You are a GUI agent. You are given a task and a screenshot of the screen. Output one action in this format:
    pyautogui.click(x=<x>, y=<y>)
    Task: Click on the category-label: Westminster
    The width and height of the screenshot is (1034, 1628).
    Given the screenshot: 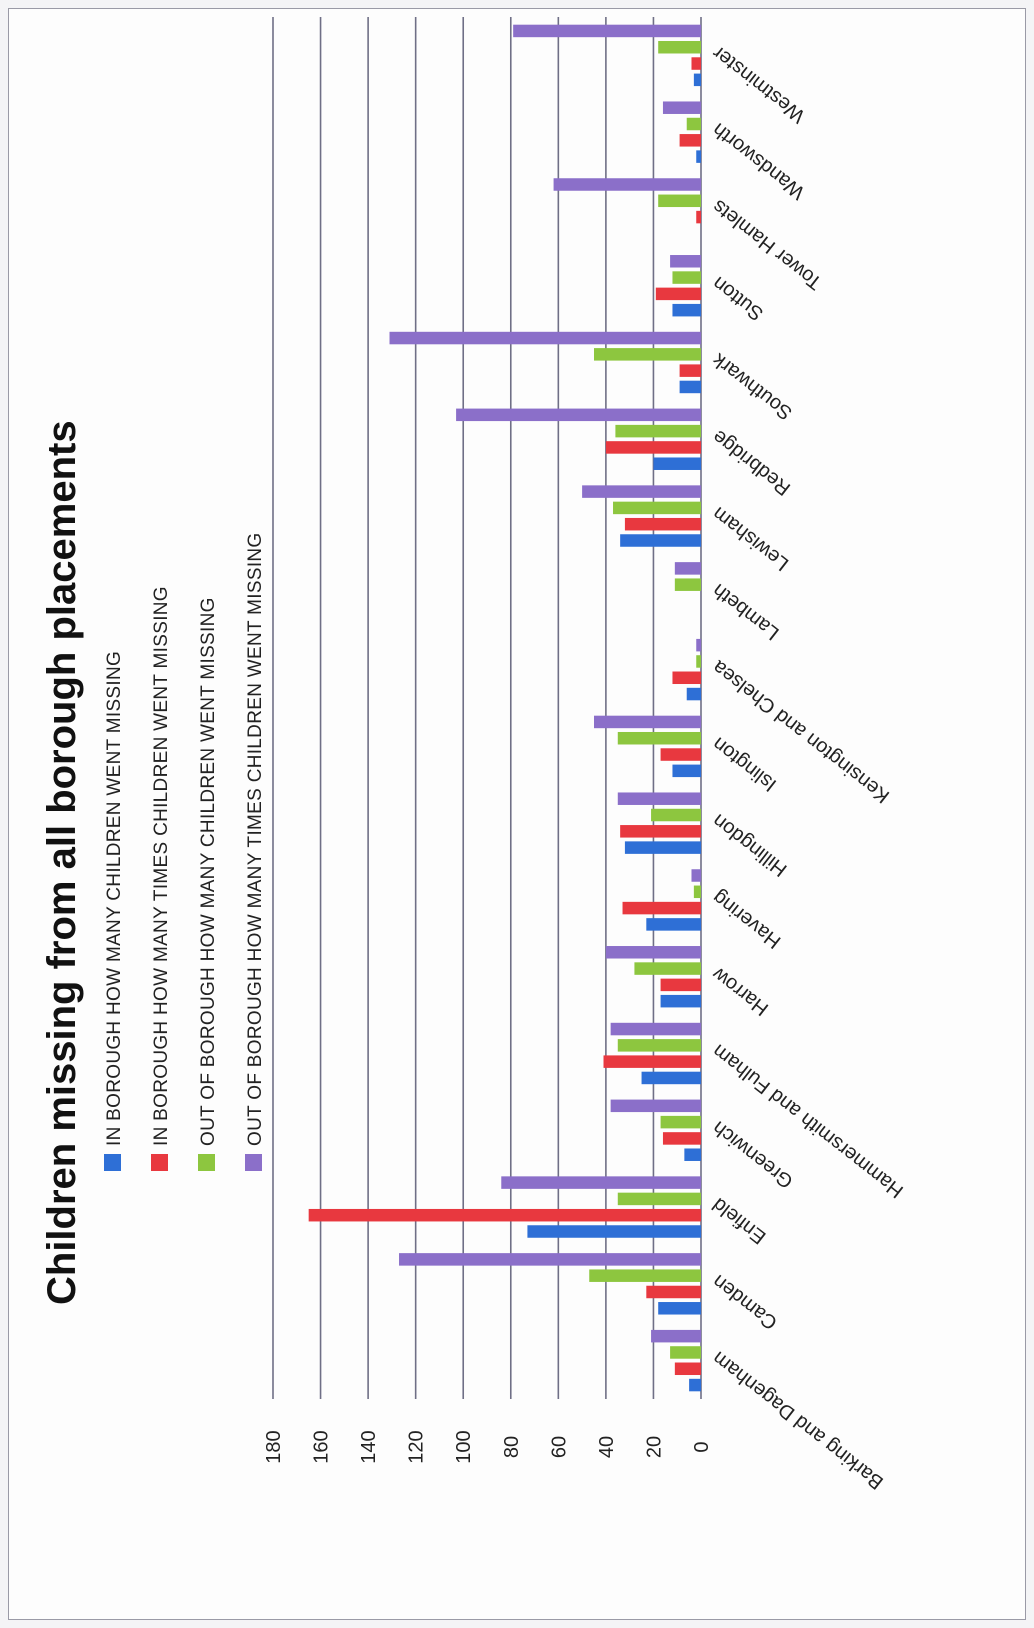 What is the action you would take?
    pyautogui.click(x=758, y=84)
    